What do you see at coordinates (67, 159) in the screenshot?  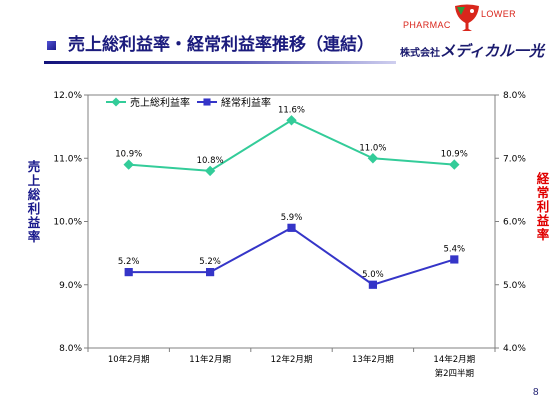 I see `y-left-tick-label: 11.0%` at bounding box center [67, 159].